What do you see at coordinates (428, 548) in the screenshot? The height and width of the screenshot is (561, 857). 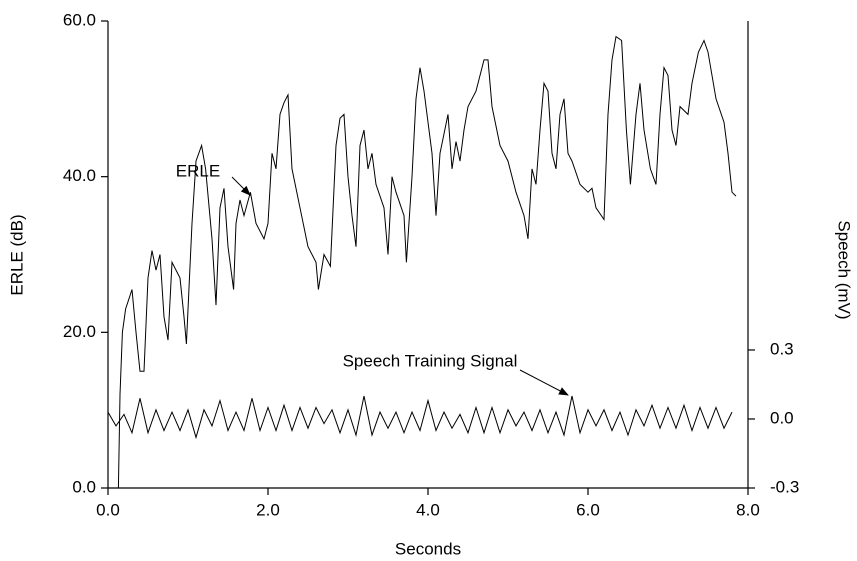 I see `x-axis-label: Seconds` at bounding box center [428, 548].